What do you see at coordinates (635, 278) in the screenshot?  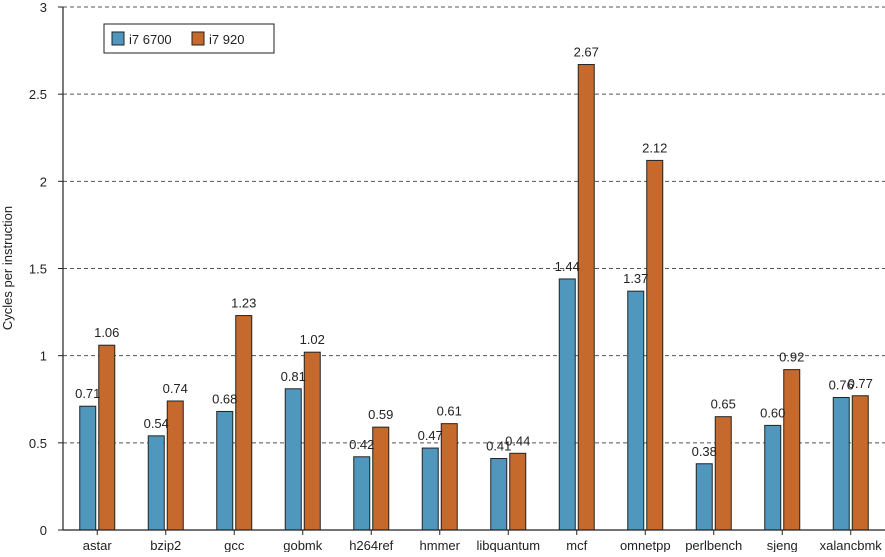 I see `data-label: 1.37` at bounding box center [635, 278].